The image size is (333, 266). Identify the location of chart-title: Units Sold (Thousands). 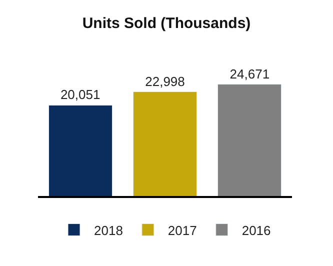
(166, 23).